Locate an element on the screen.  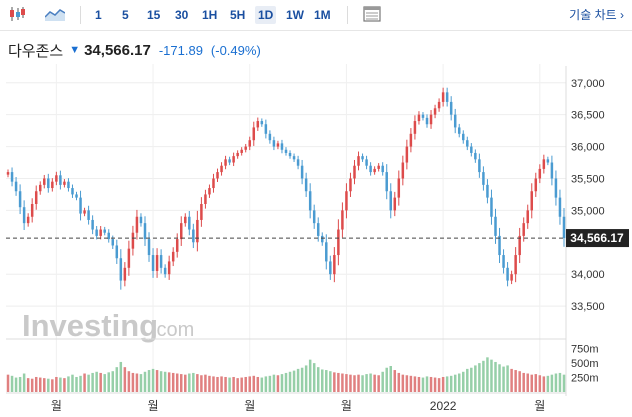
interval-30: 30 is located at coordinates (182, 15).